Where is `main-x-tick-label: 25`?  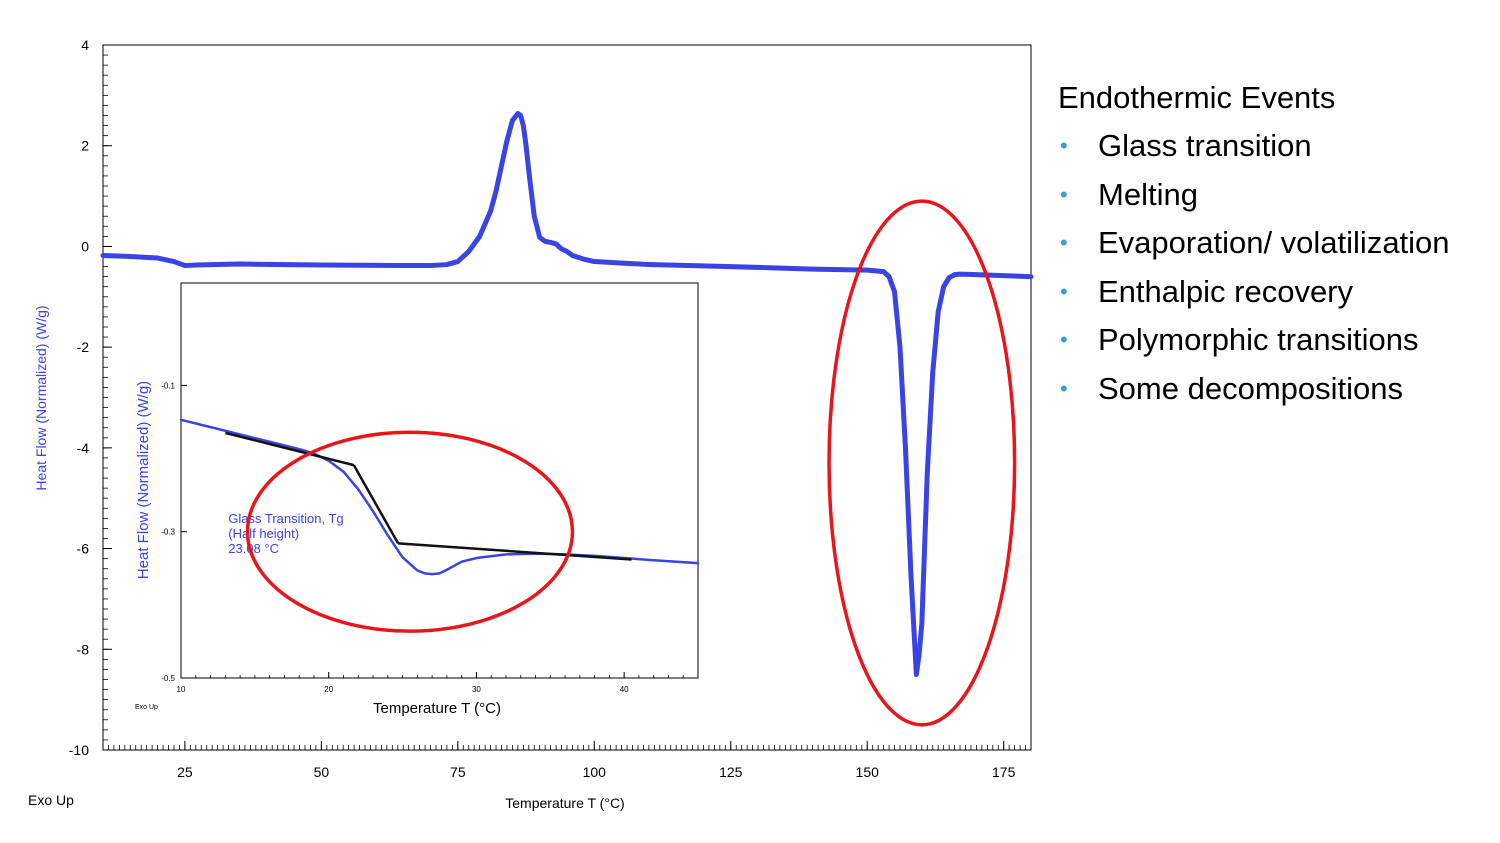
main-x-tick-label: 25 is located at coordinates (185, 772).